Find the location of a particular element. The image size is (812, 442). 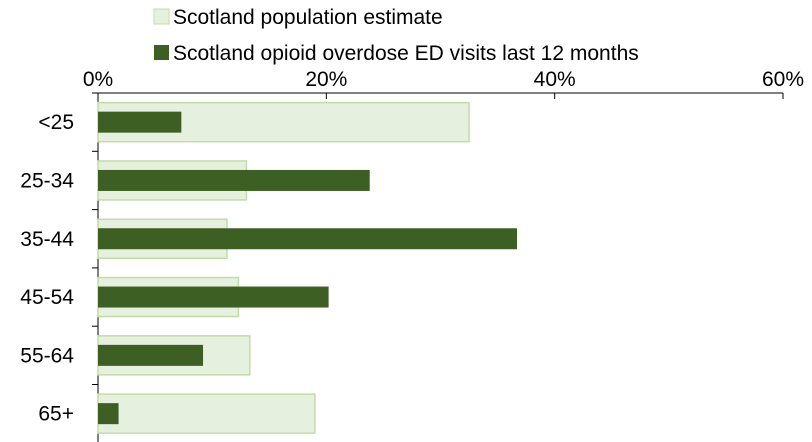

legend-label-population: Scotland population estimate is located at coordinates (308, 17).